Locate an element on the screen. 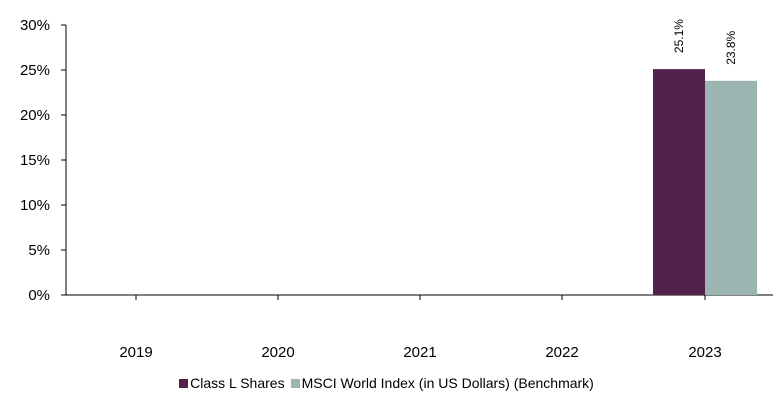 The image size is (773, 400). y-tick-label: 5% is located at coordinates (39, 250).